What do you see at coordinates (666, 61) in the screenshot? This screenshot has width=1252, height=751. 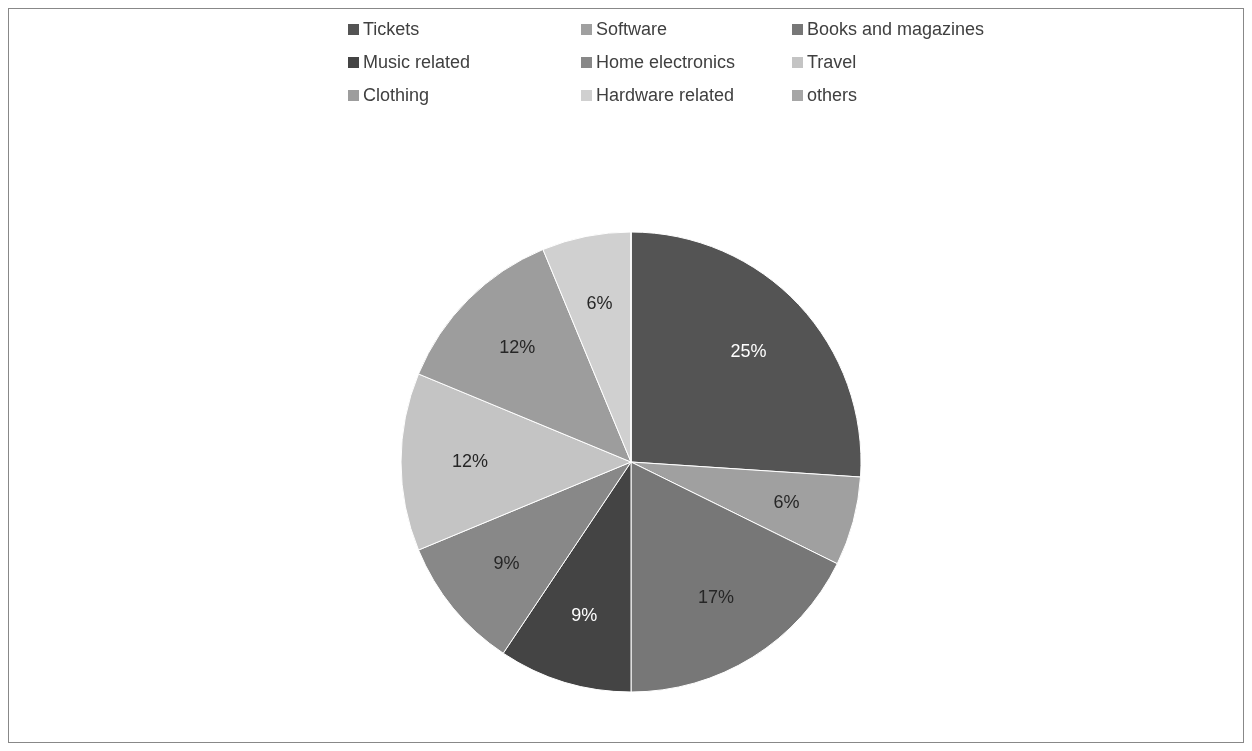 I see `legend-label: Home electronics` at bounding box center [666, 61].